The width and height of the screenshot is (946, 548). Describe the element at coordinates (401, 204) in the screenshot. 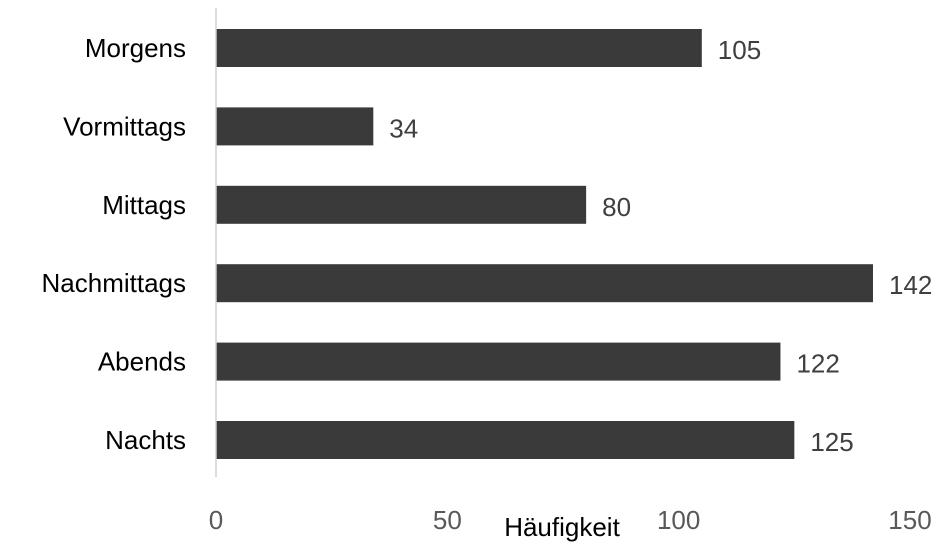

I see `bar-mittags` at that location.